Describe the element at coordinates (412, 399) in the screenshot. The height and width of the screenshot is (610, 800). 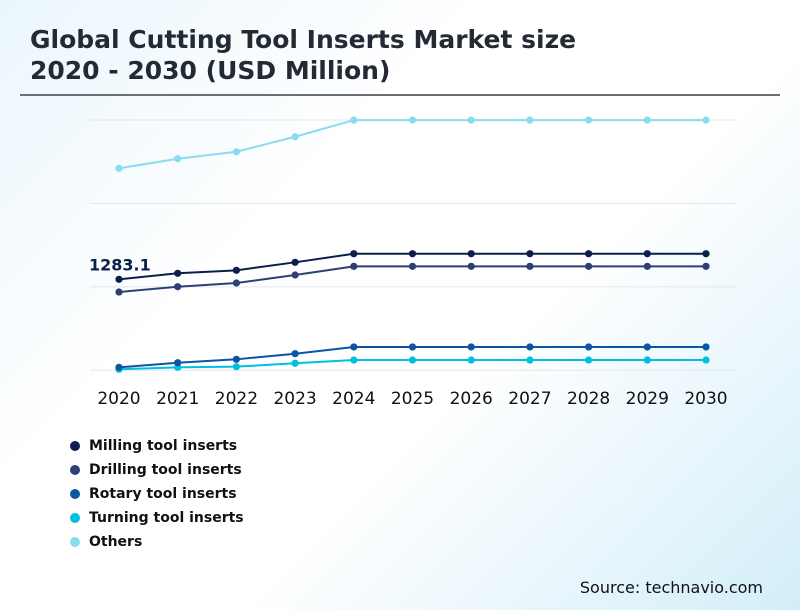
I see `x-tick-label: 2025` at that location.